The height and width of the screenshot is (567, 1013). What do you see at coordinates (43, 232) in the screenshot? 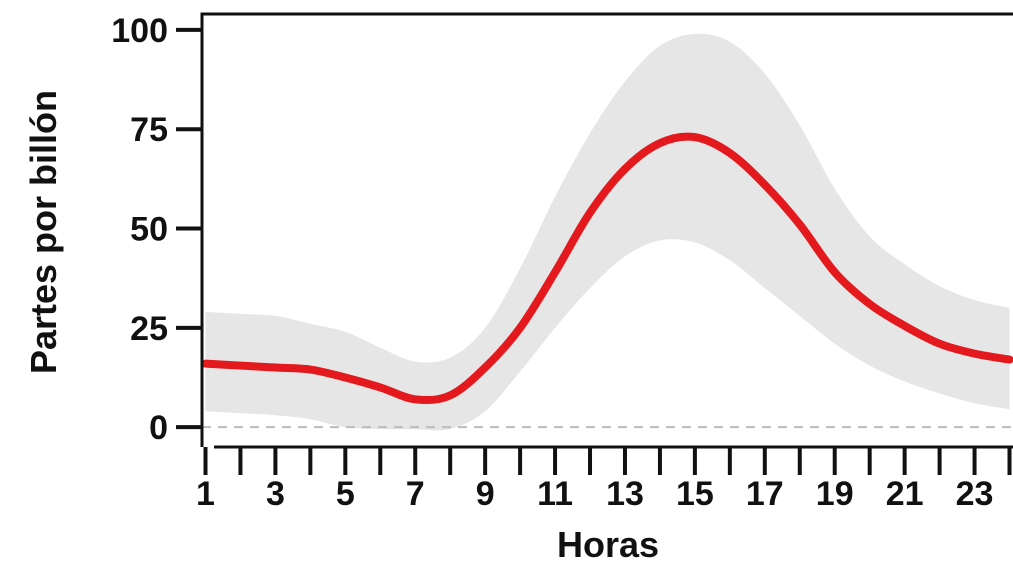
I see `y-axis-title: Partes por billón` at bounding box center [43, 232].